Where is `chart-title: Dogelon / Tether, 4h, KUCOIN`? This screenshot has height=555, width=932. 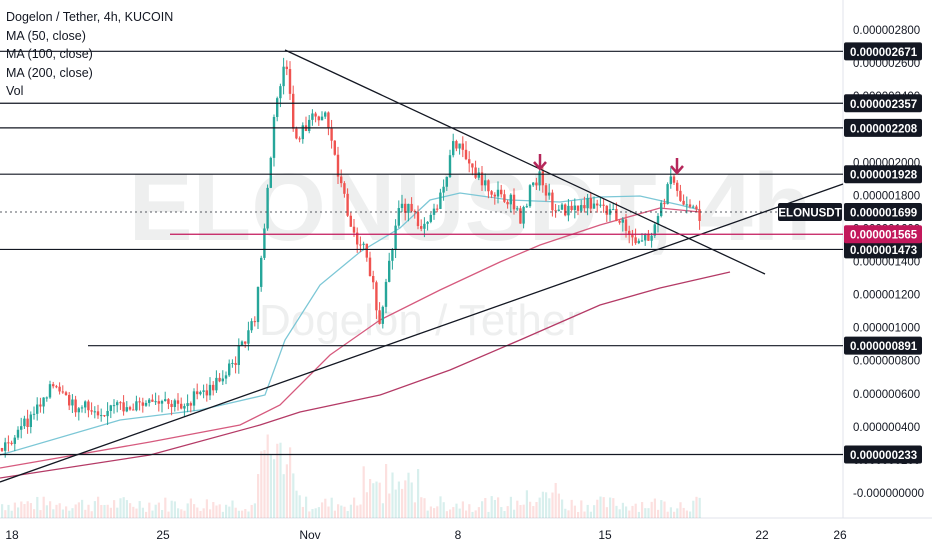 chart-title: Dogelon / Tether, 4h, KUCOIN is located at coordinates (90, 17).